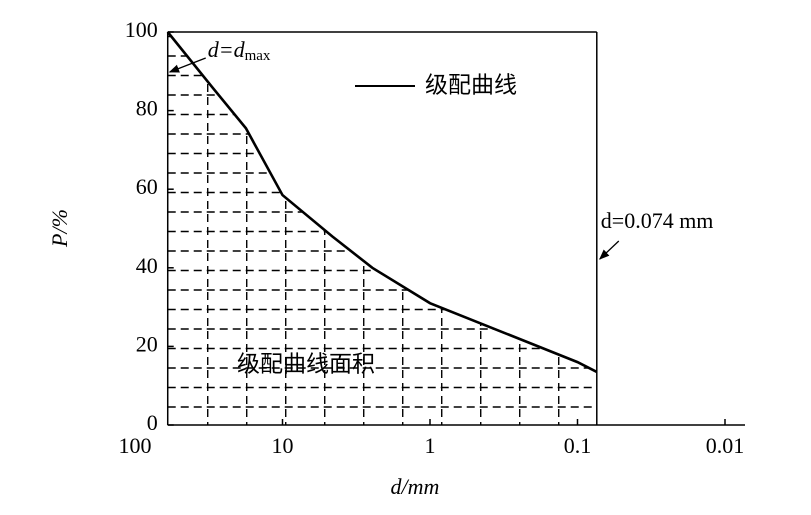 This screenshot has height=515, width=811. Describe the element at coordinates (283, 445) in the screenshot. I see `x-tick-label: 10` at that location.